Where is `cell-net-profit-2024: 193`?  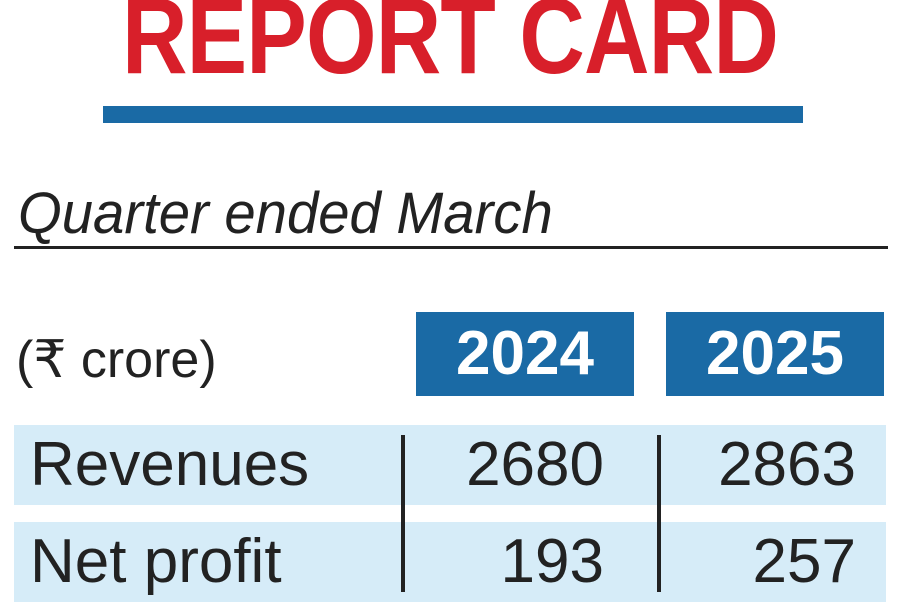 cell-net-profit-2024: 193 is located at coordinates (552, 561).